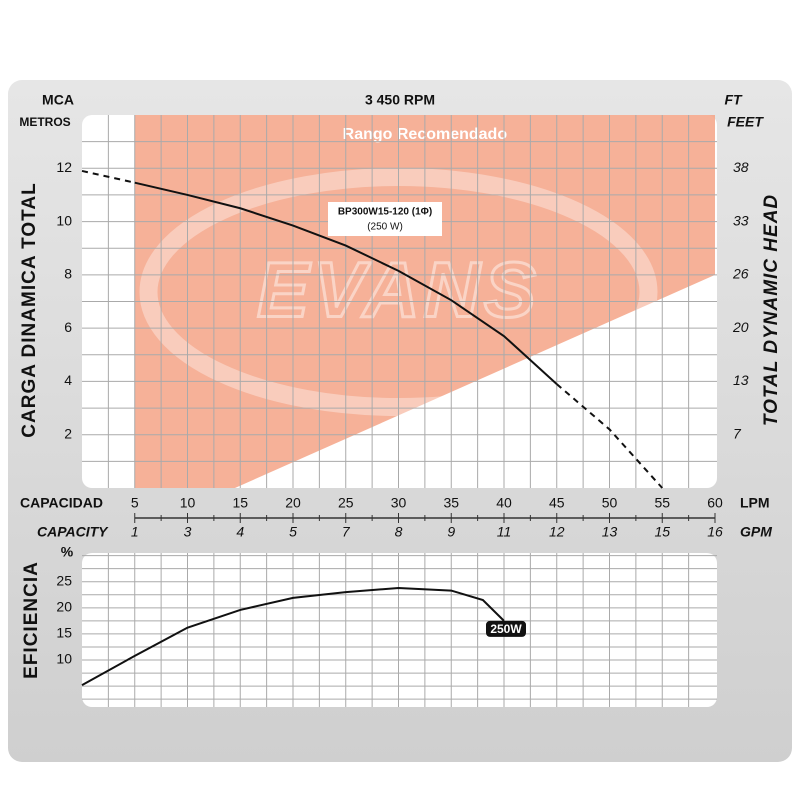 This screenshot has width=800, height=800. I want to click on y2-tick-label: 13, so click(741, 380).